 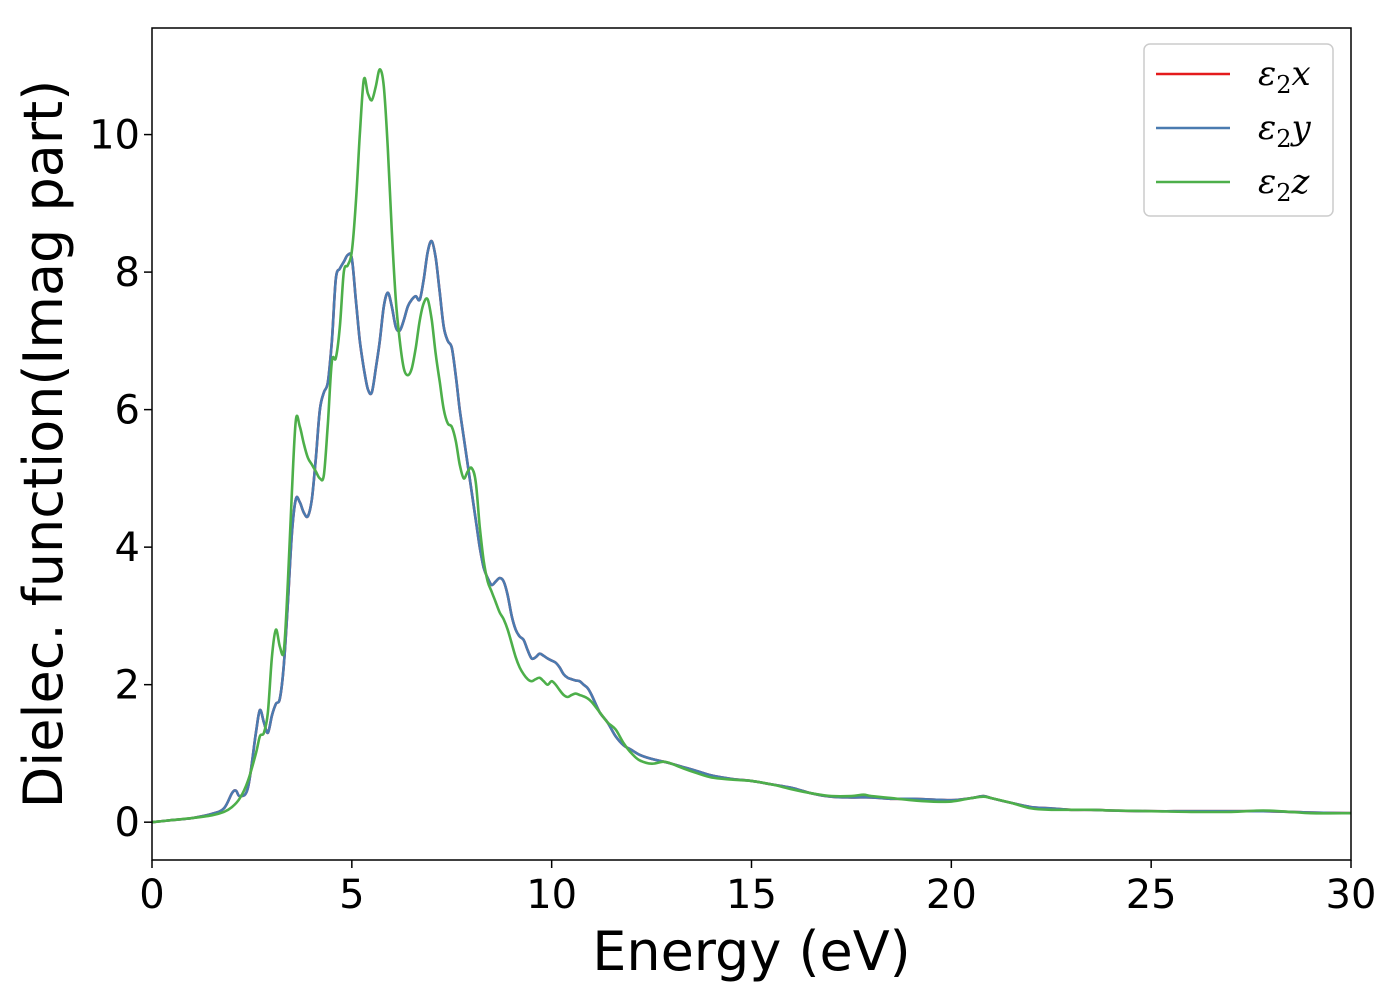 I want to click on y-tick-label: 8, so click(x=127, y=273).